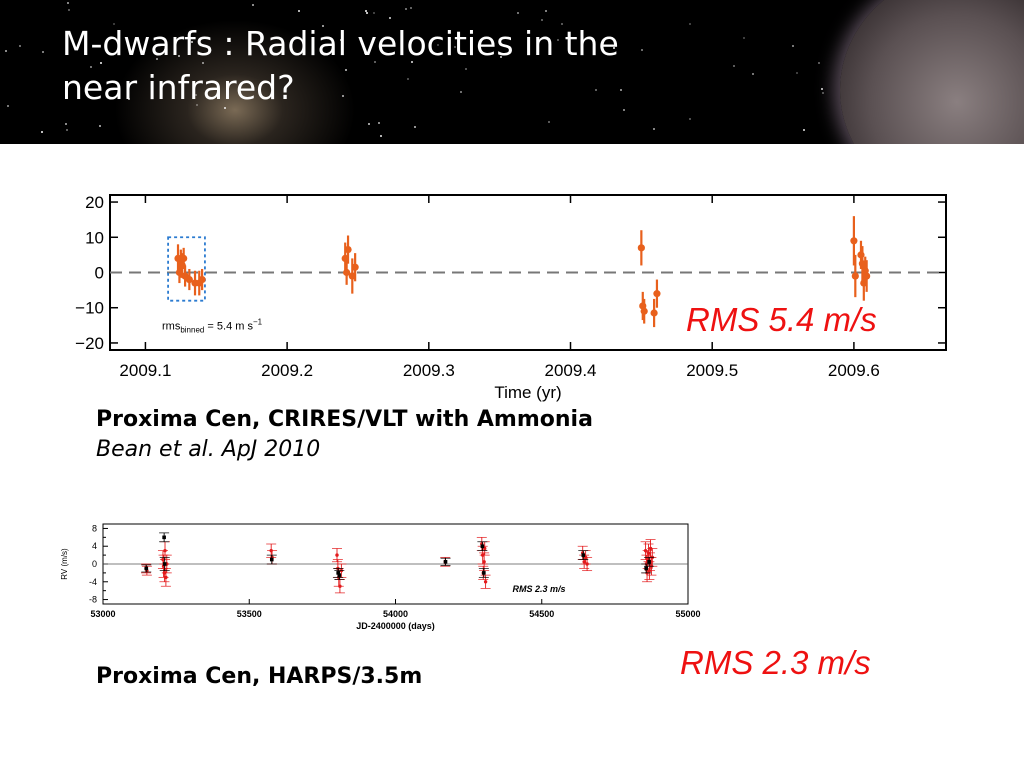 This screenshot has height=768, width=1024. Describe the element at coordinates (527, 392) in the screenshot. I see `x-axis-label: Time (yr)` at that location.